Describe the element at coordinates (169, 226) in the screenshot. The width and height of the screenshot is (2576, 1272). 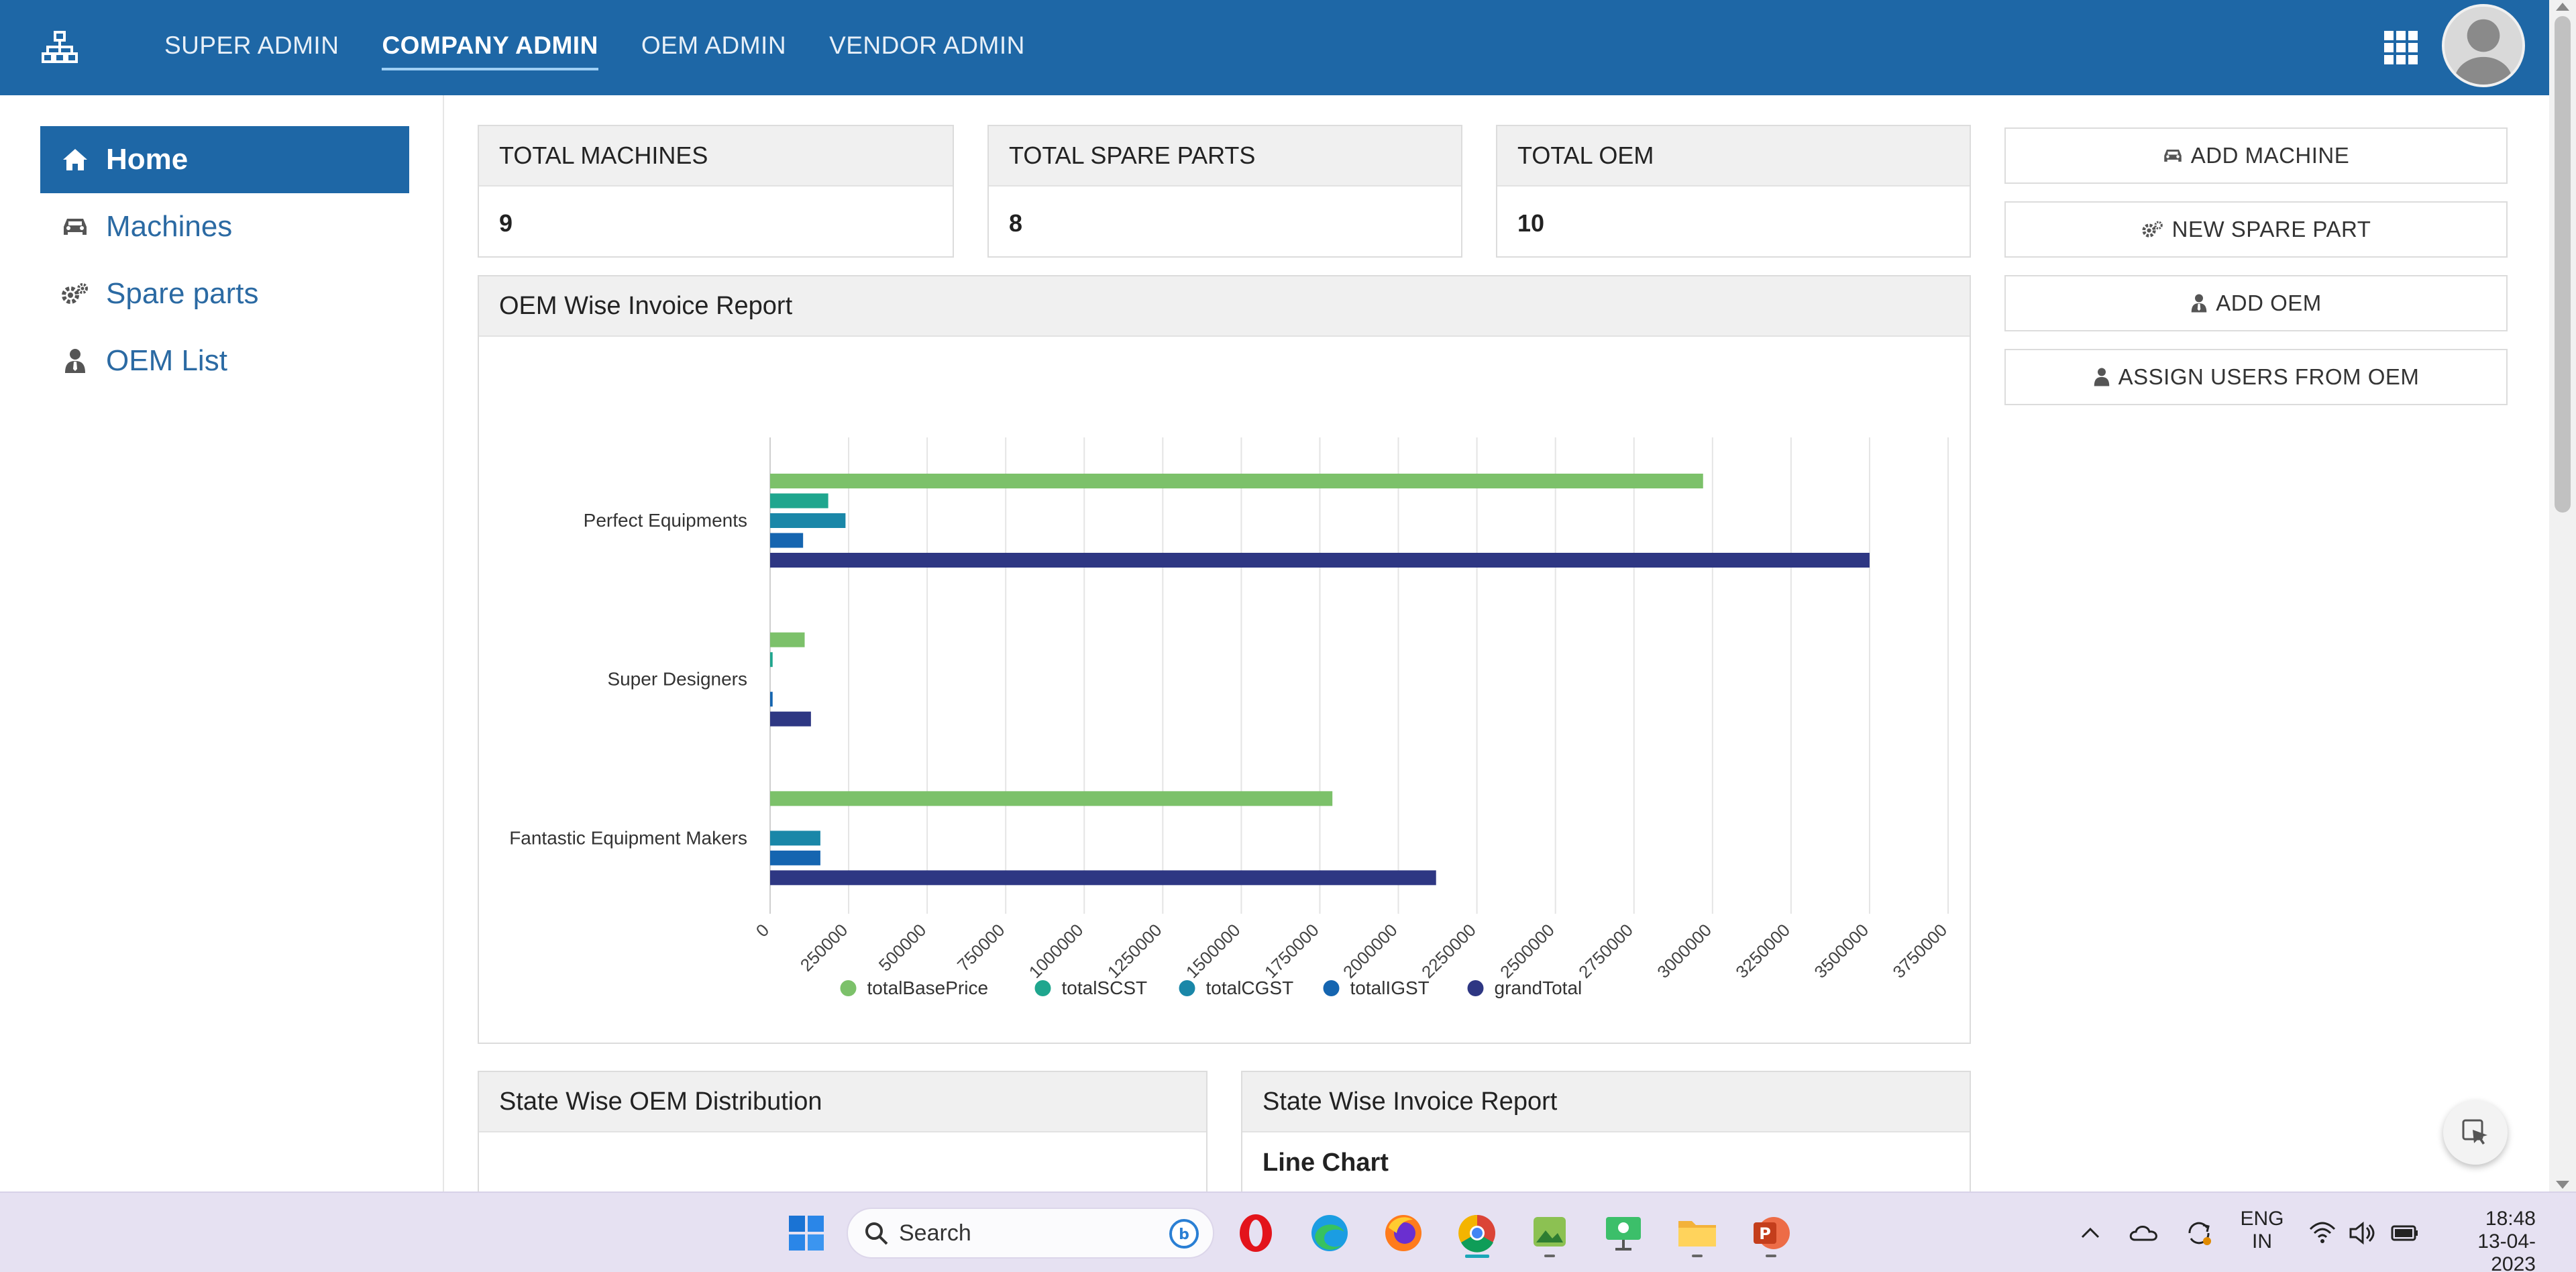
I see `sidebar-item-label: Machines` at that location.